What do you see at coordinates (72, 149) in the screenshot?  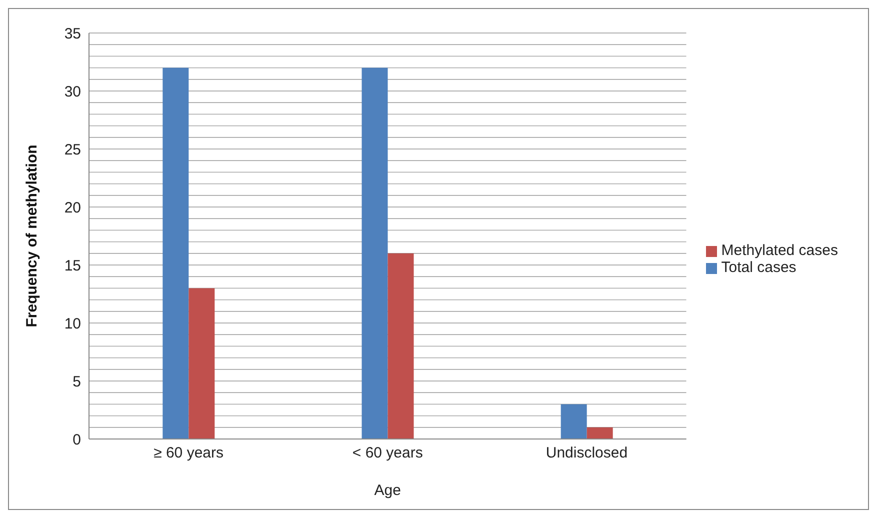 I see `y-tick-label: 25` at bounding box center [72, 149].